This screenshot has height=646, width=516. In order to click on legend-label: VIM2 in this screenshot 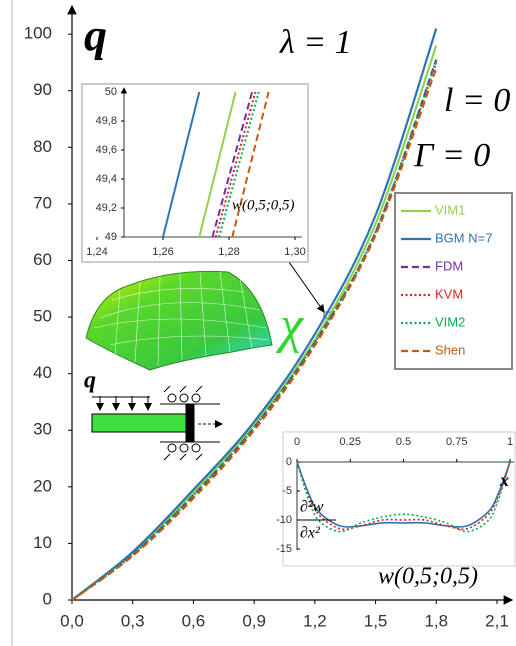, I will do `click(450, 321)`.